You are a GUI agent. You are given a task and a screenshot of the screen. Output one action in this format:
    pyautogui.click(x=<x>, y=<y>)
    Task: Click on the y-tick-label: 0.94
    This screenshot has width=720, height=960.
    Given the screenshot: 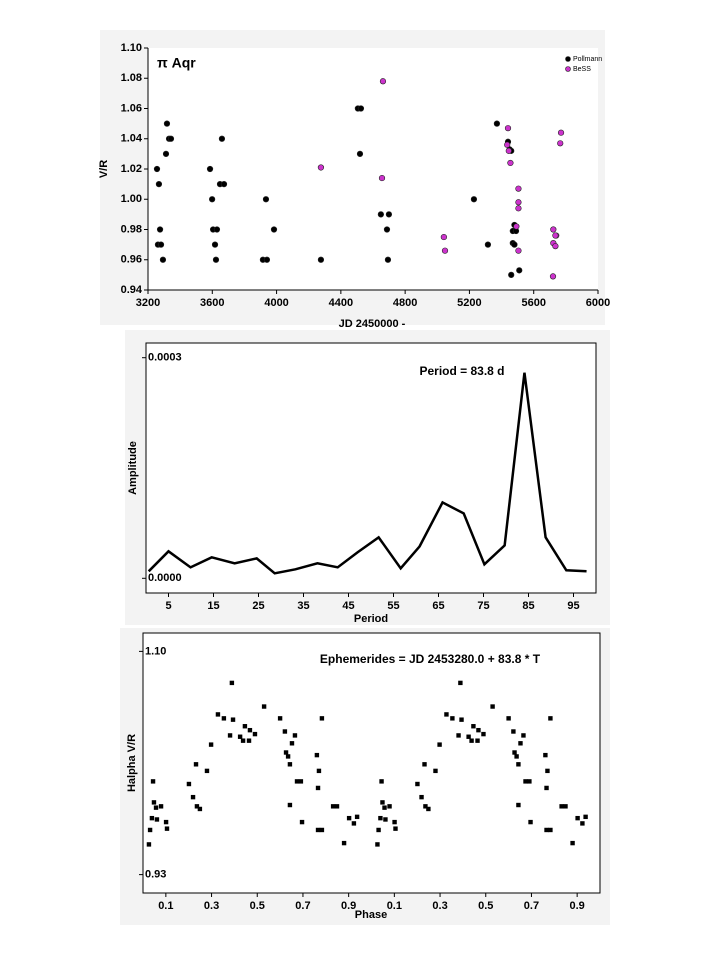 What is the action you would take?
    pyautogui.click(x=132, y=290)
    